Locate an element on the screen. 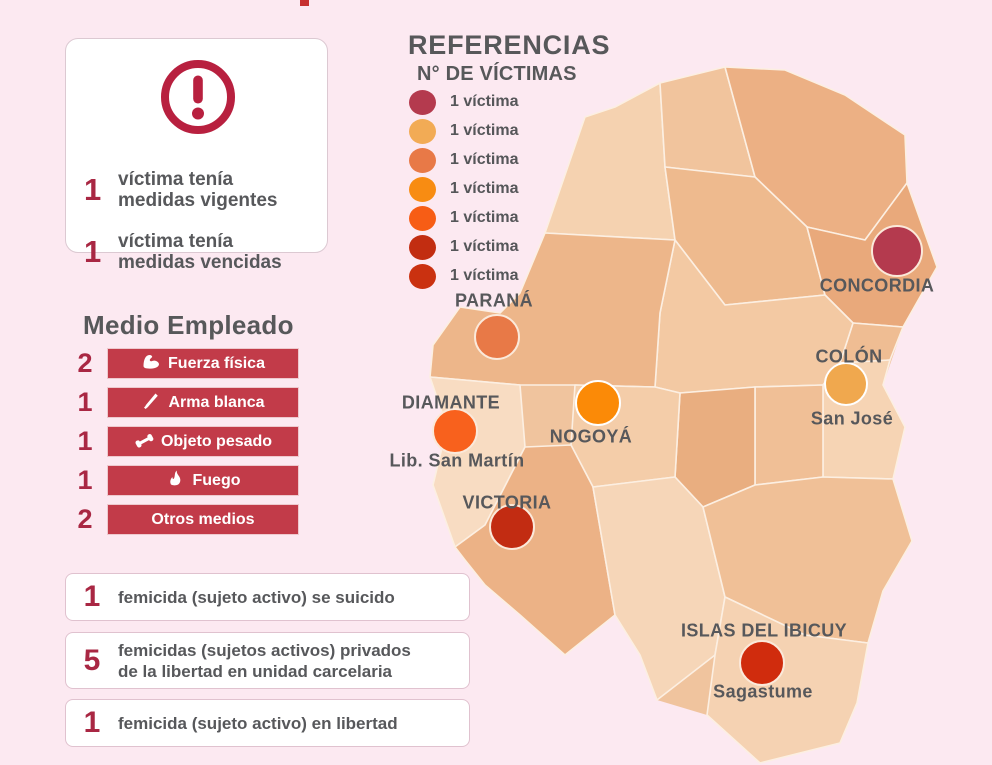 The width and height of the screenshot is (992, 765). map-label-victoria: VICTORIA is located at coordinates (507, 502).